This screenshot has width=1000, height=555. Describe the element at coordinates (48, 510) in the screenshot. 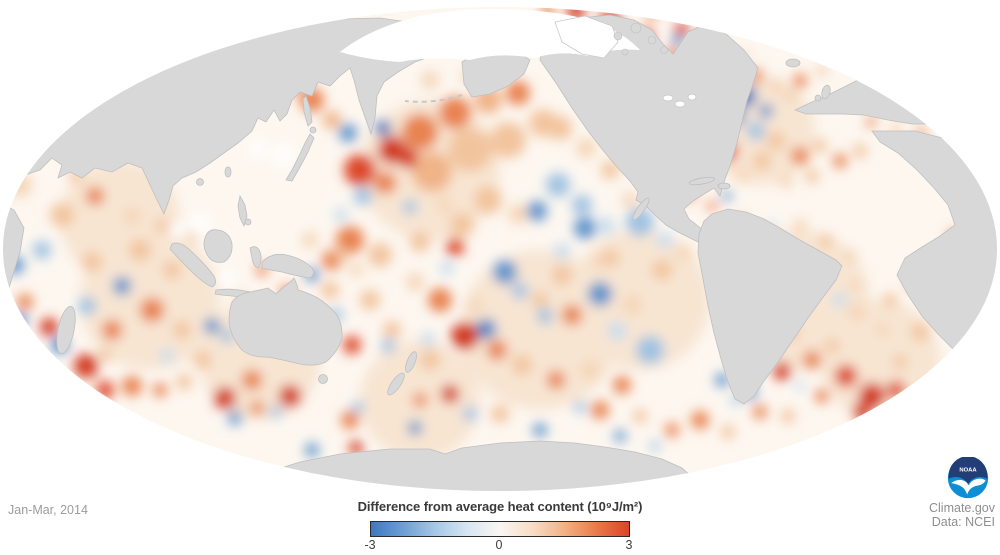

I see `date-label: Jan-Mar, 2014` at that location.